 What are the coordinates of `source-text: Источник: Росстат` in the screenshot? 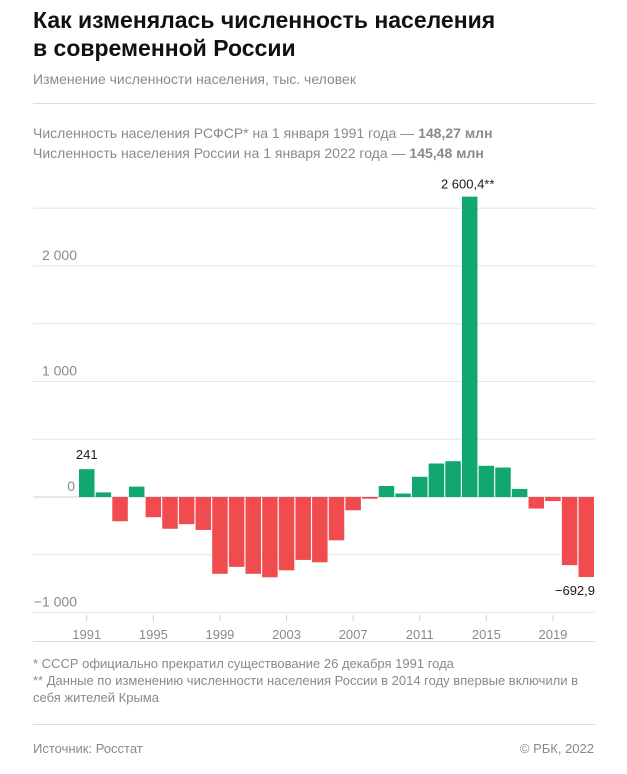 It's located at (88, 748).